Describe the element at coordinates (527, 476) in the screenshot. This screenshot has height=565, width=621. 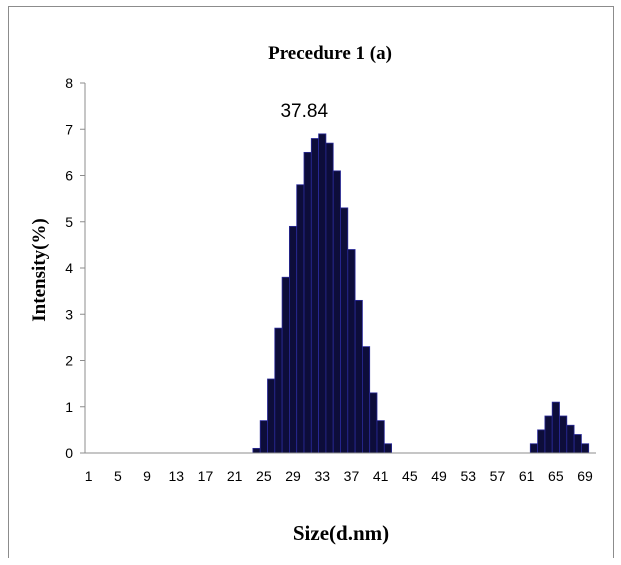
I see `x-tick-label: 61` at that location.